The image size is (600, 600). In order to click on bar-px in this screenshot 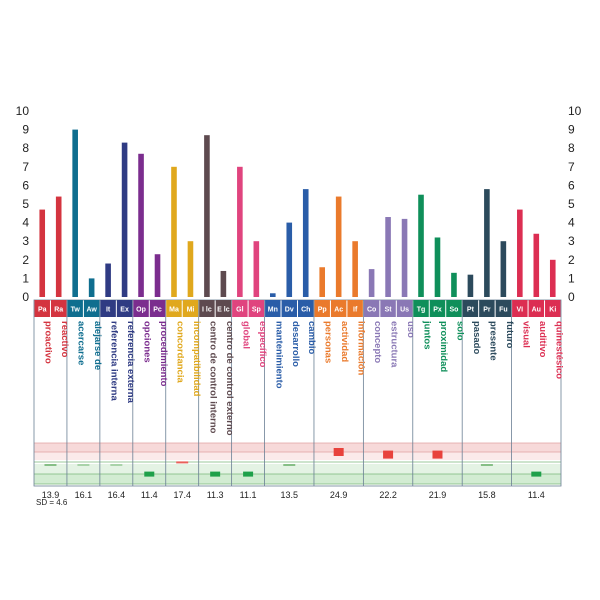, I will do `click(437, 267)`.